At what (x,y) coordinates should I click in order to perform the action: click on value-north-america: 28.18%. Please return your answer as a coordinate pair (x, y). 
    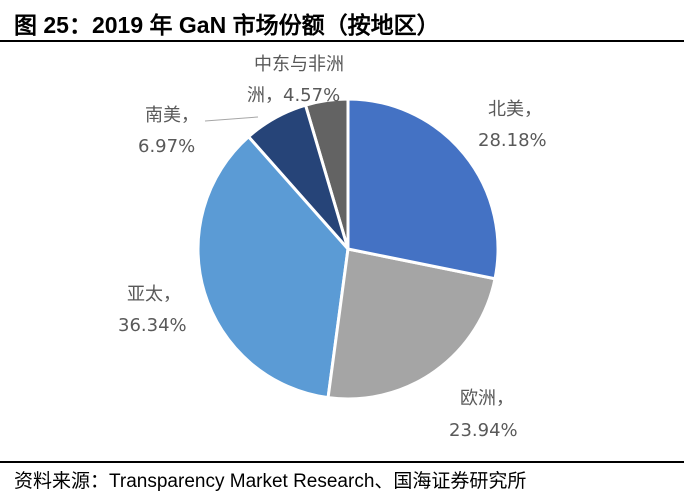
    Looking at the image, I should click on (512, 140).